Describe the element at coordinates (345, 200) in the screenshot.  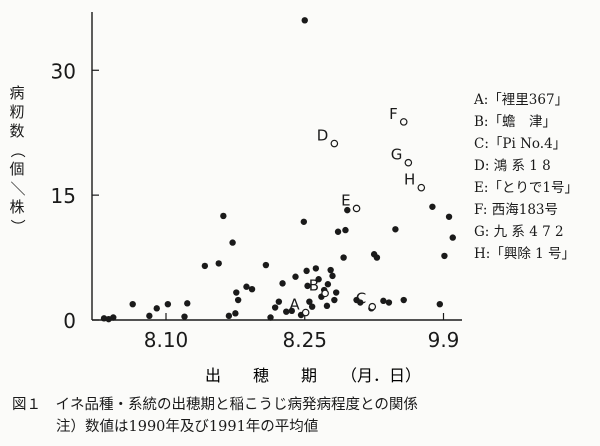
I see `point-label-e: E` at that location.